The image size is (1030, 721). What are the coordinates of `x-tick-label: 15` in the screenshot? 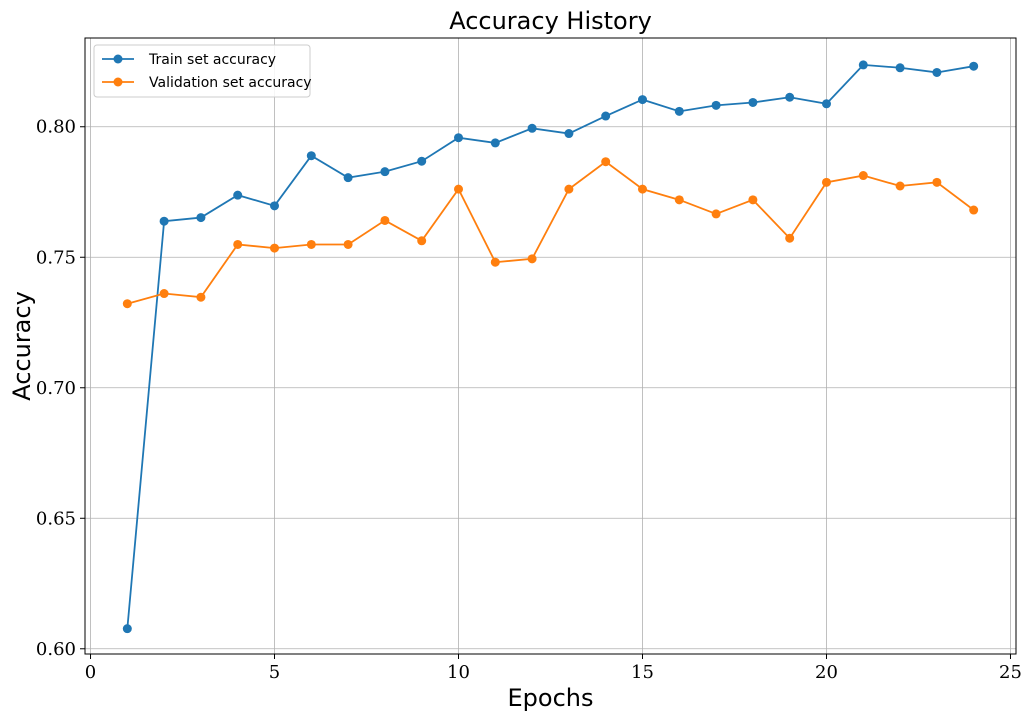 It's located at (642, 672).